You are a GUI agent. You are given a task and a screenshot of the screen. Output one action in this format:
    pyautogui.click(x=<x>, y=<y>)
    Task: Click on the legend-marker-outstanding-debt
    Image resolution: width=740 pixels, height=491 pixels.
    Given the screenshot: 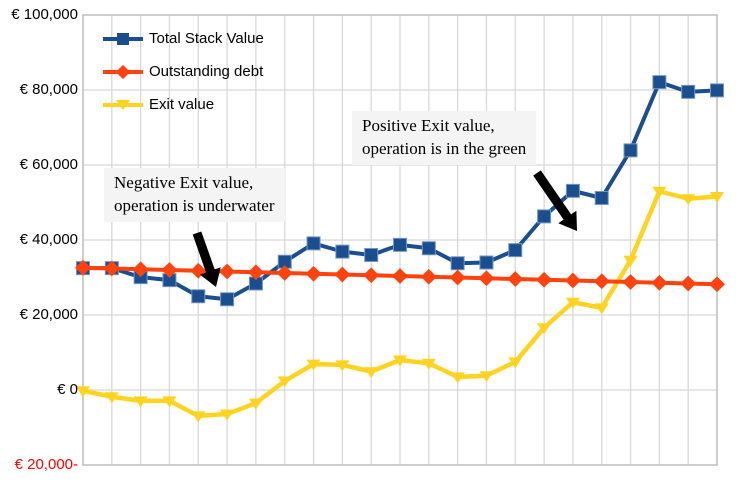 What is the action you would take?
    pyautogui.click(x=123, y=71)
    